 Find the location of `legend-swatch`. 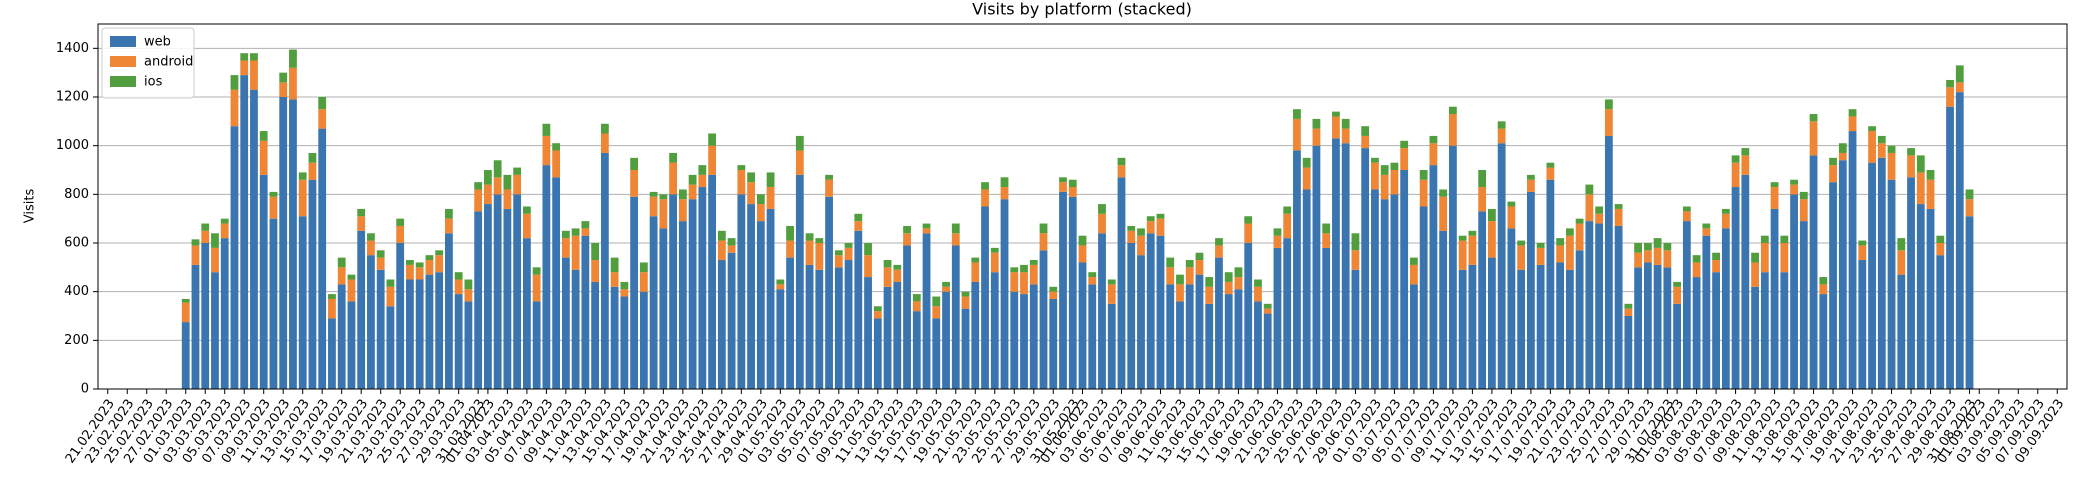

legend-swatch is located at coordinates (123, 41).